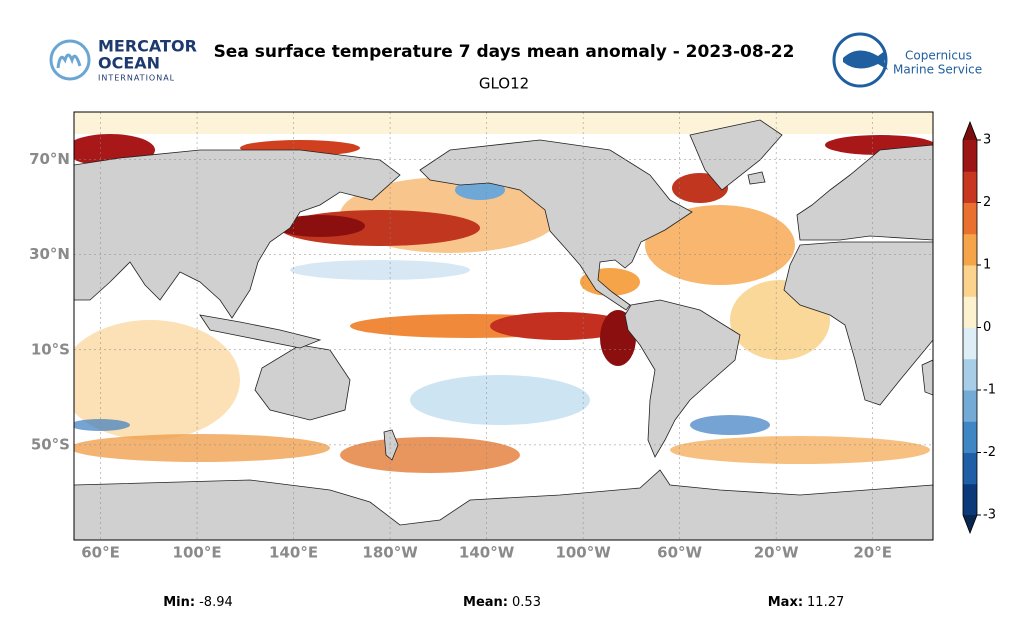 This screenshot has width=1024, height=637. What do you see at coordinates (129, 63) in the screenshot?
I see `logo-text: OCEAN` at bounding box center [129, 63].